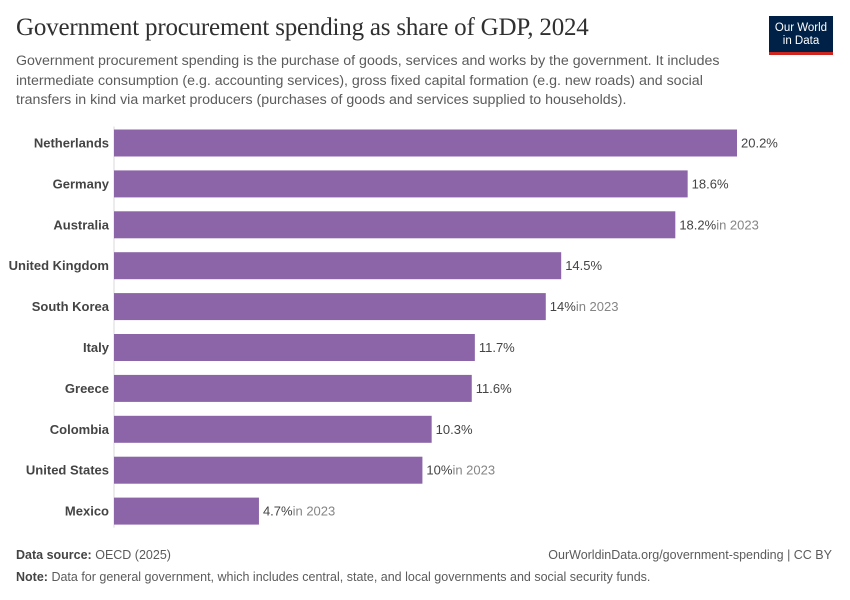 The width and height of the screenshot is (850, 600). Describe the element at coordinates (93, 555) in the screenshot. I see `data-source: Data source: OECD (2025)` at that location.